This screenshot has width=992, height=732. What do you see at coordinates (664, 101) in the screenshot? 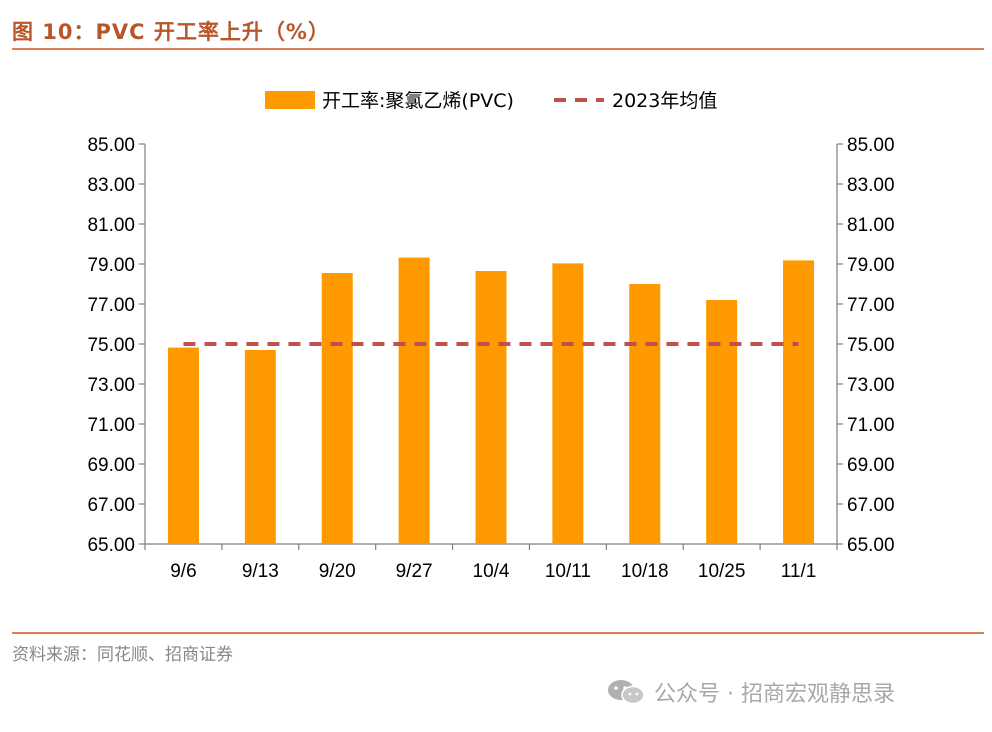
I see `legend-label-line: 2023年均值` at bounding box center [664, 101].